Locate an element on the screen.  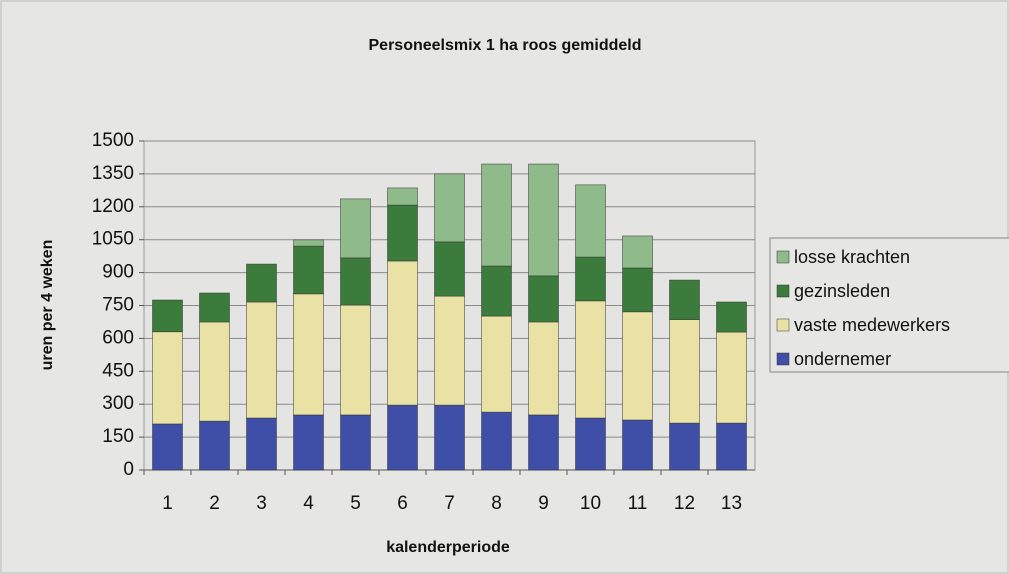
y-tick-label: 1050 is located at coordinates (113, 239).